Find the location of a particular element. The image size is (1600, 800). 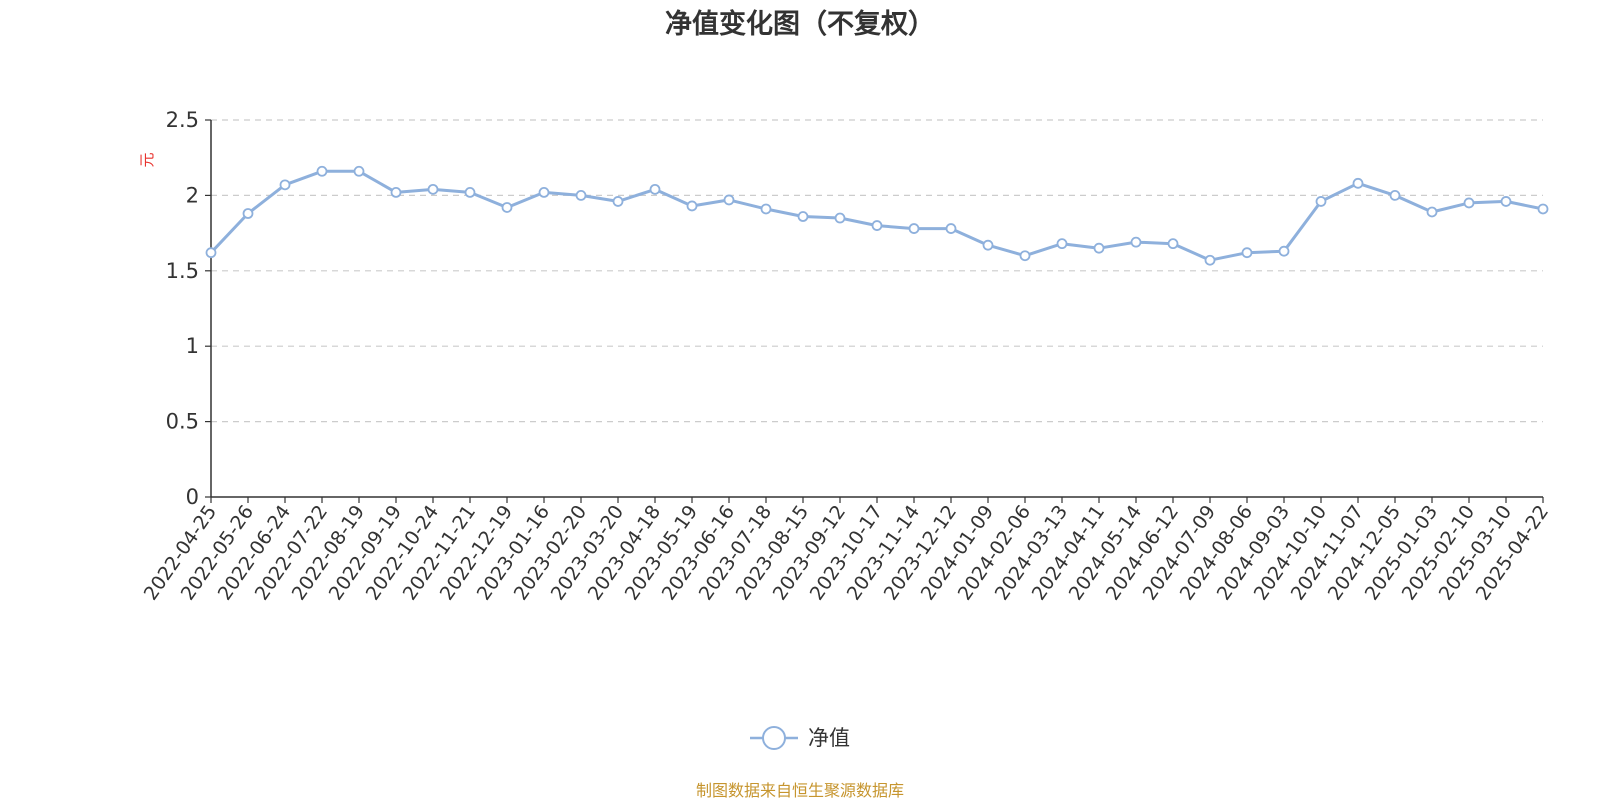

y-axis-label: 元 is located at coordinates (147, 159).